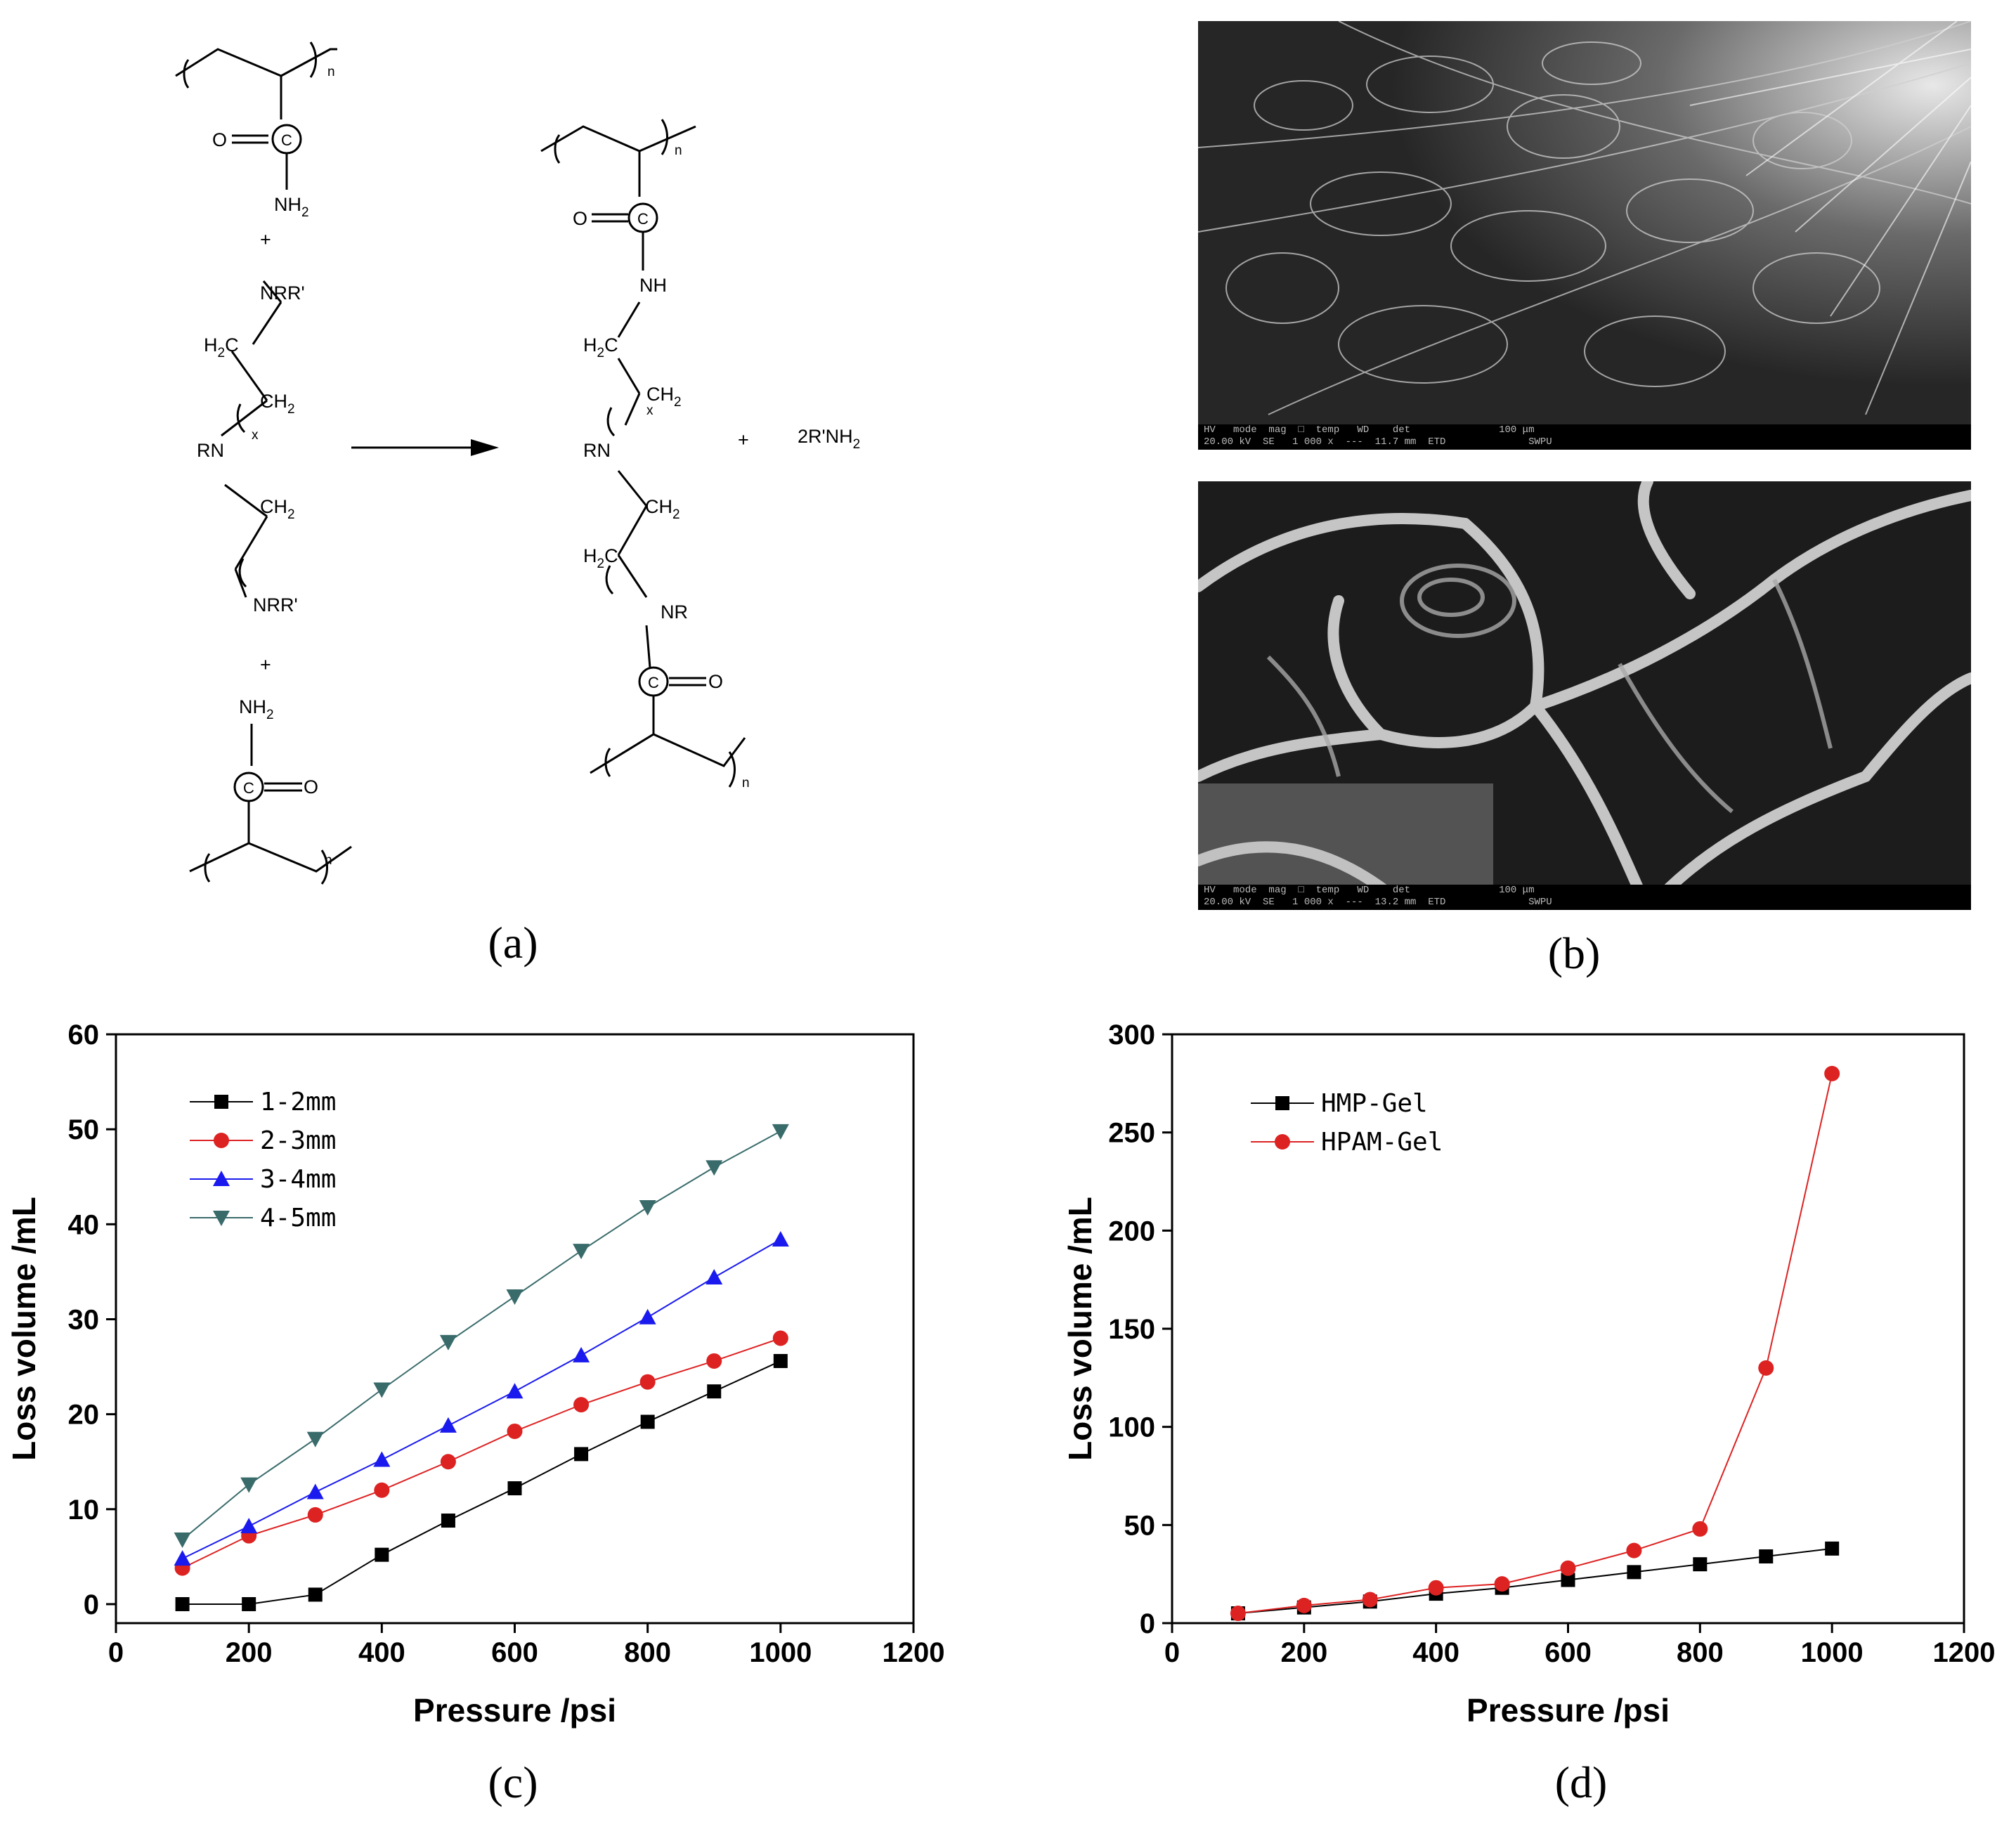 This screenshot has width=2016, height=1822. What do you see at coordinates (211, 450) in the screenshot?
I see `scheme-rn-label: RN` at bounding box center [211, 450].